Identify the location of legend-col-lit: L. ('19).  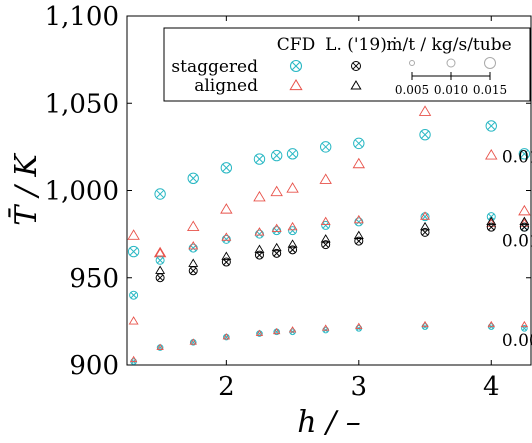
(356, 45).